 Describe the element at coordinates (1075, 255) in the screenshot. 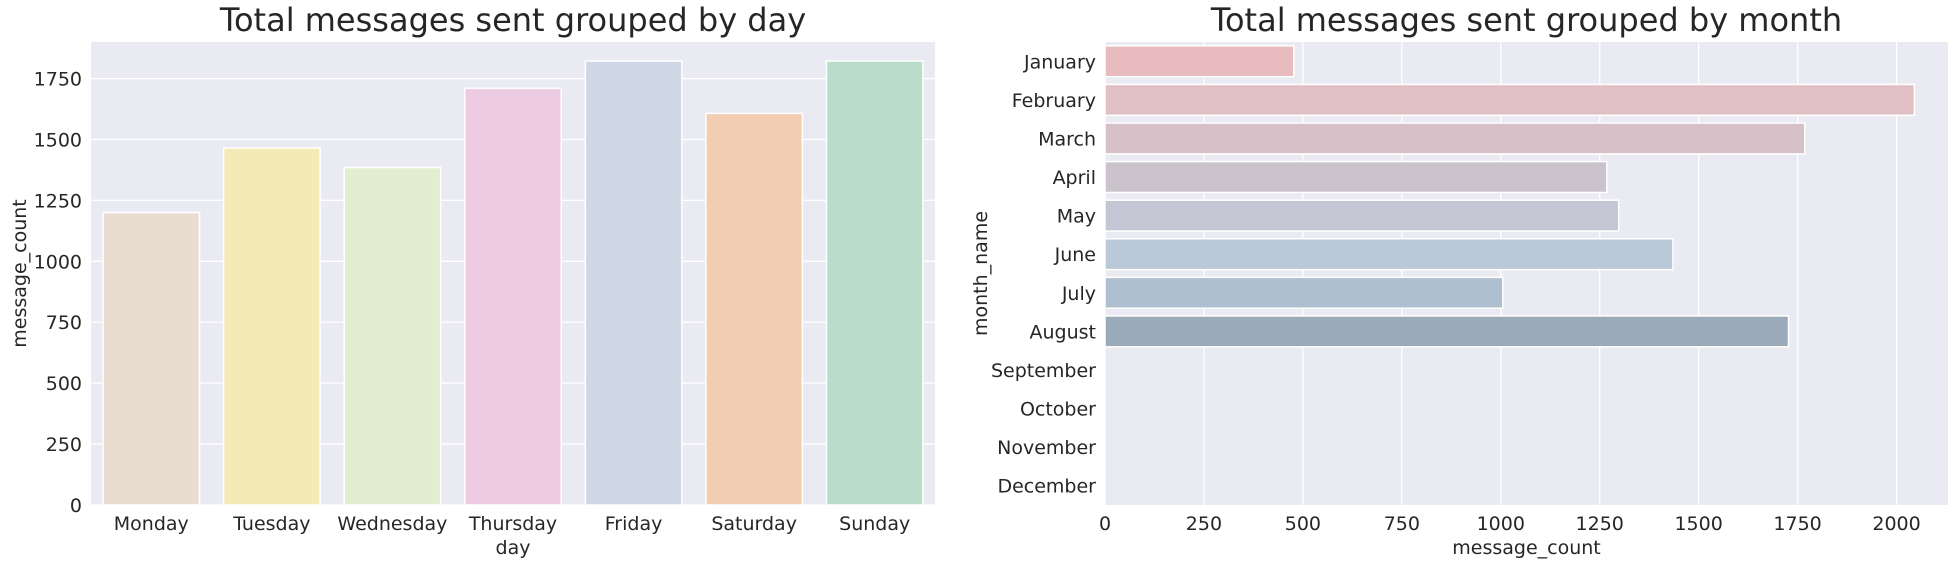

I see `y-tick-label: June` at that location.